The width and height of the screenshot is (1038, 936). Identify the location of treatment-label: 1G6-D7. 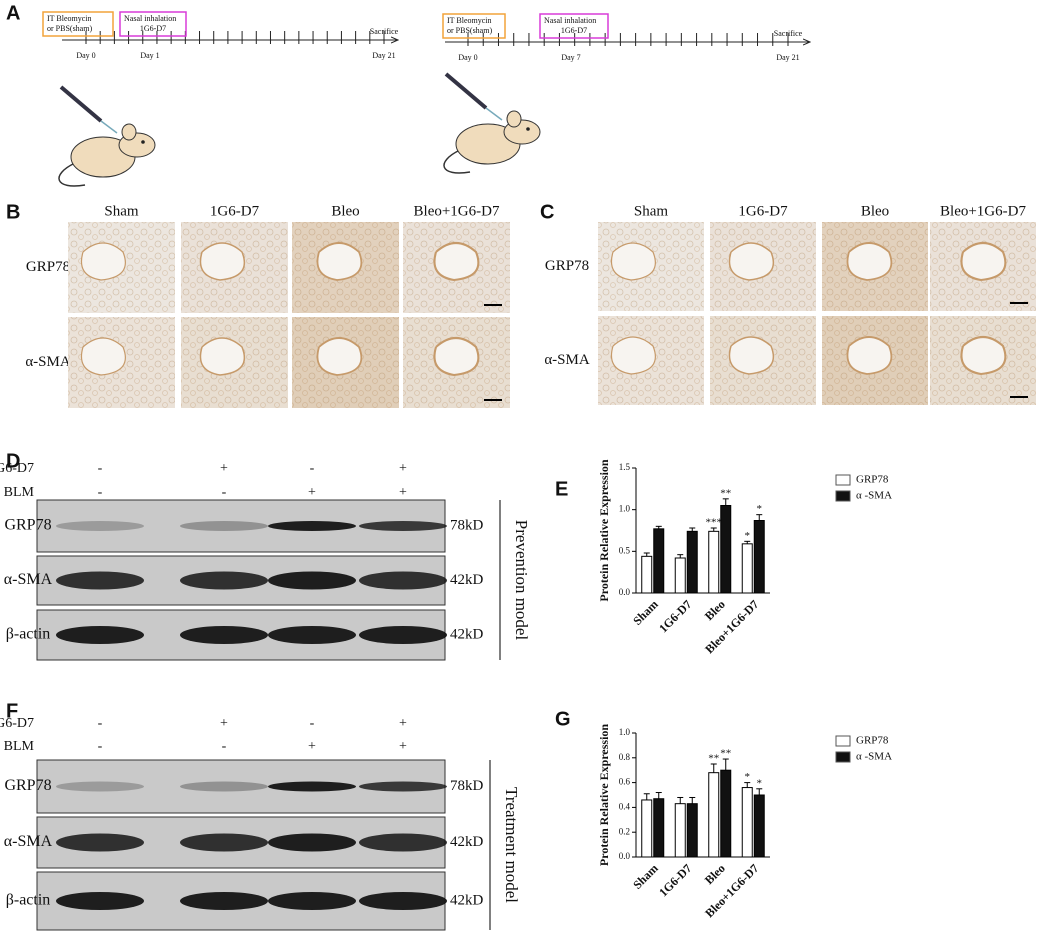
(17, 723).